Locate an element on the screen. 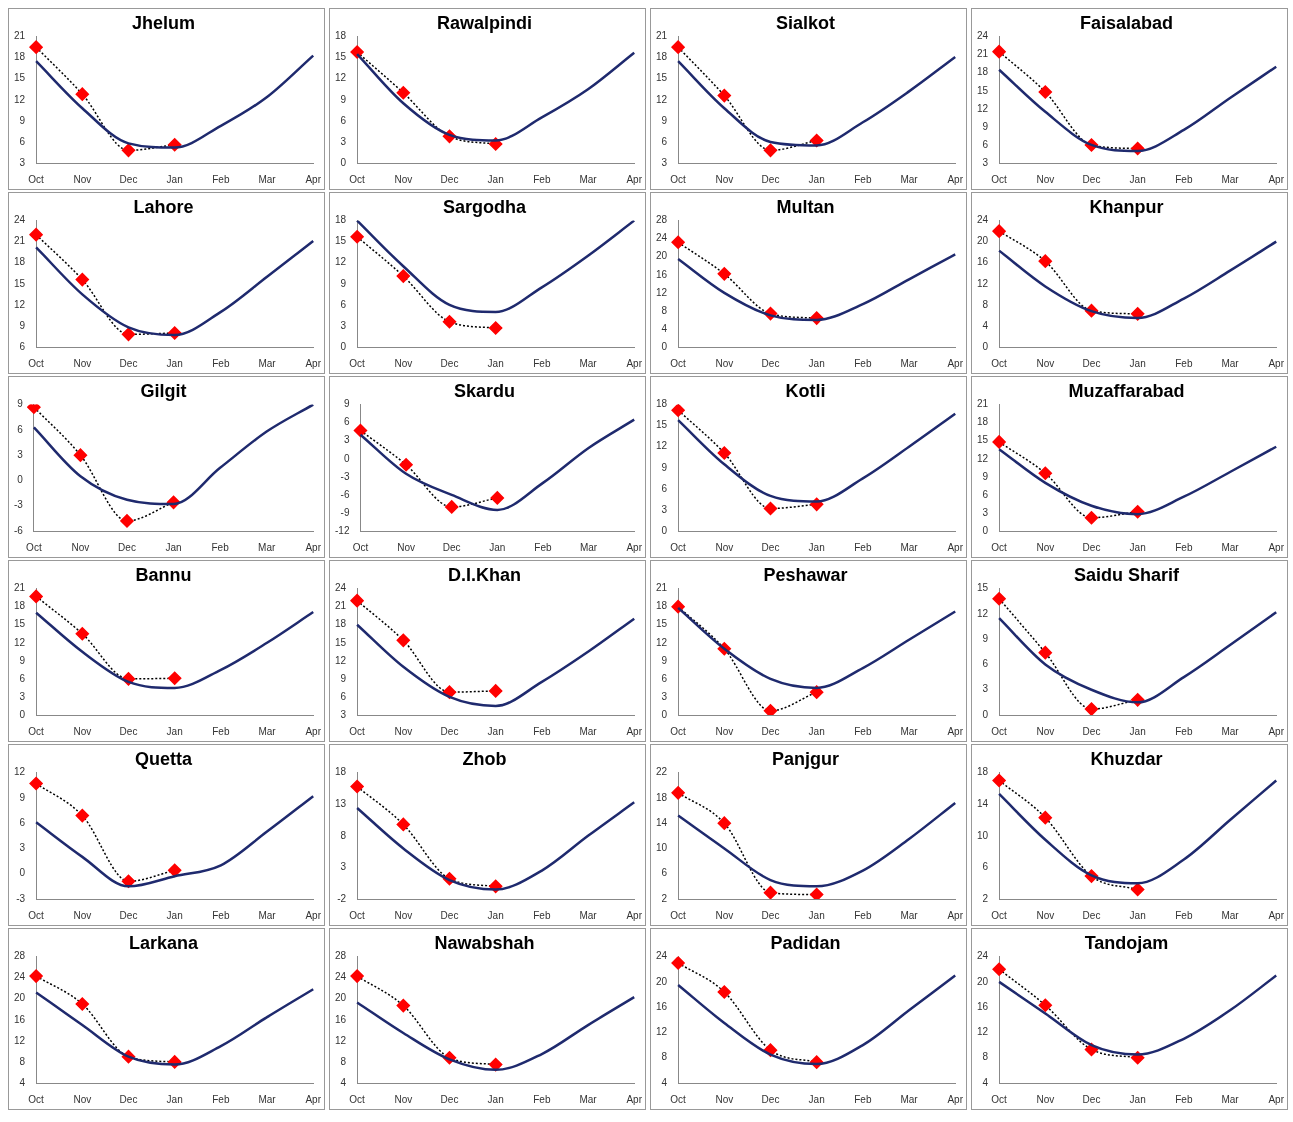 Image resolution: width=1293 pixels, height=1122 pixels. y-tick-label: 10 is located at coordinates (662, 848).